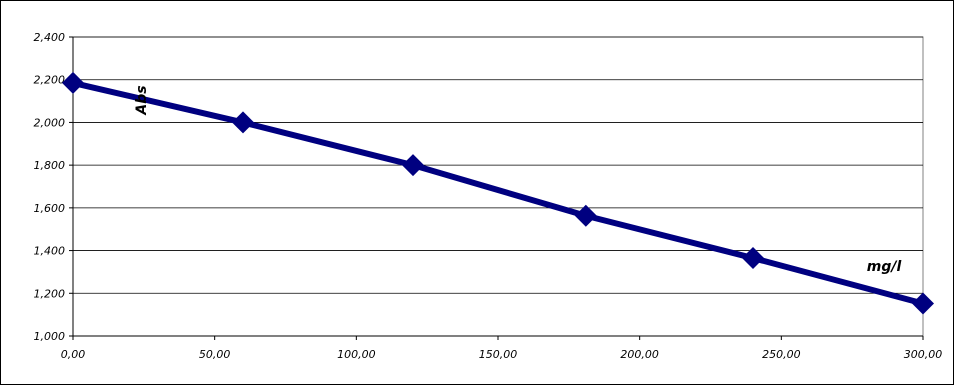 The image size is (954, 385). I want to click on y-axis-title: Abs, so click(142, 100).